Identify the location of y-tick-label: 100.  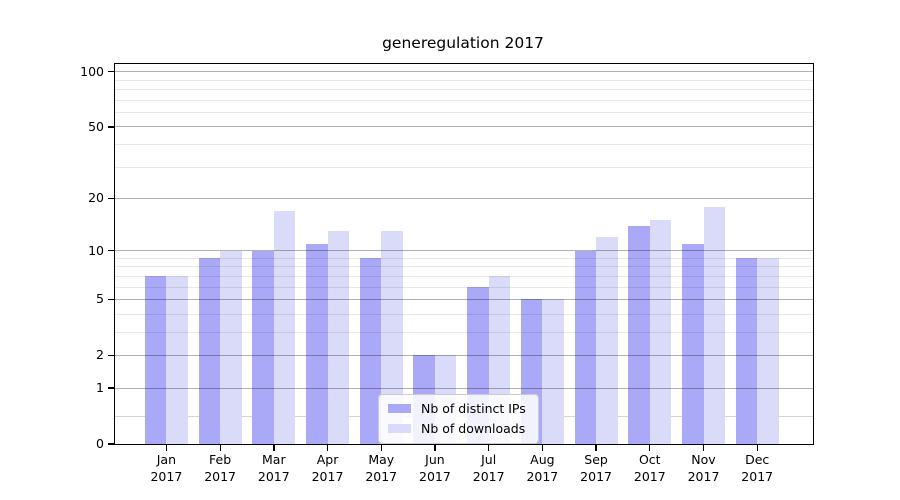
(92, 71).